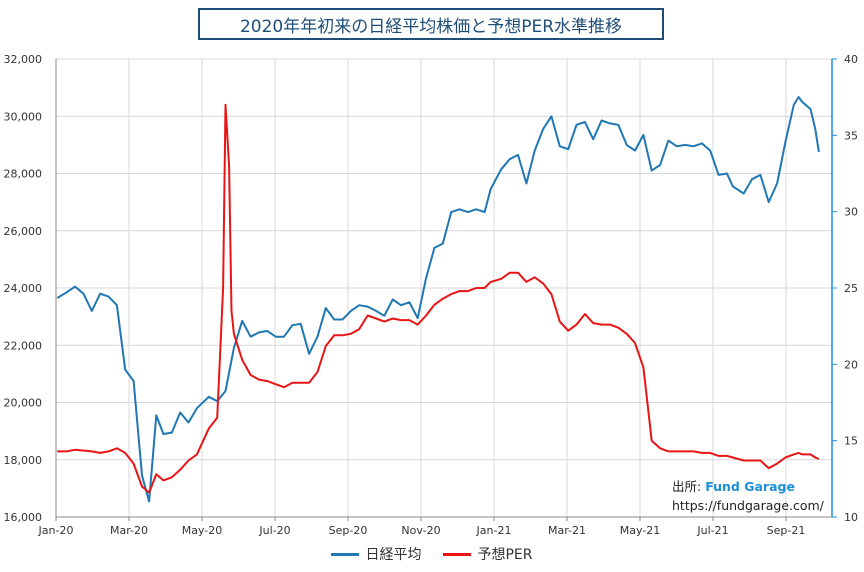 The image size is (864, 572). I want to click on y-left-tick-label: 24,000, so click(23, 288).